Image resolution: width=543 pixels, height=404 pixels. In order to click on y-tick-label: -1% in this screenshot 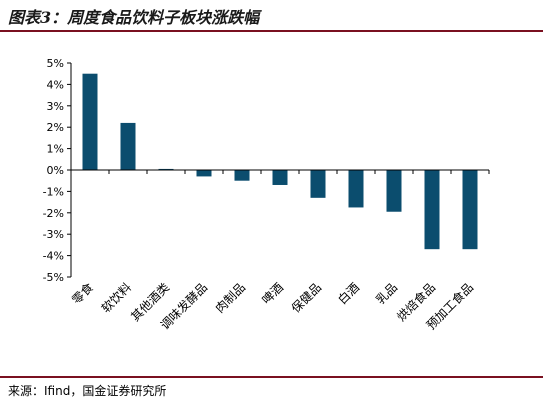, I will do `click(53, 191)`.